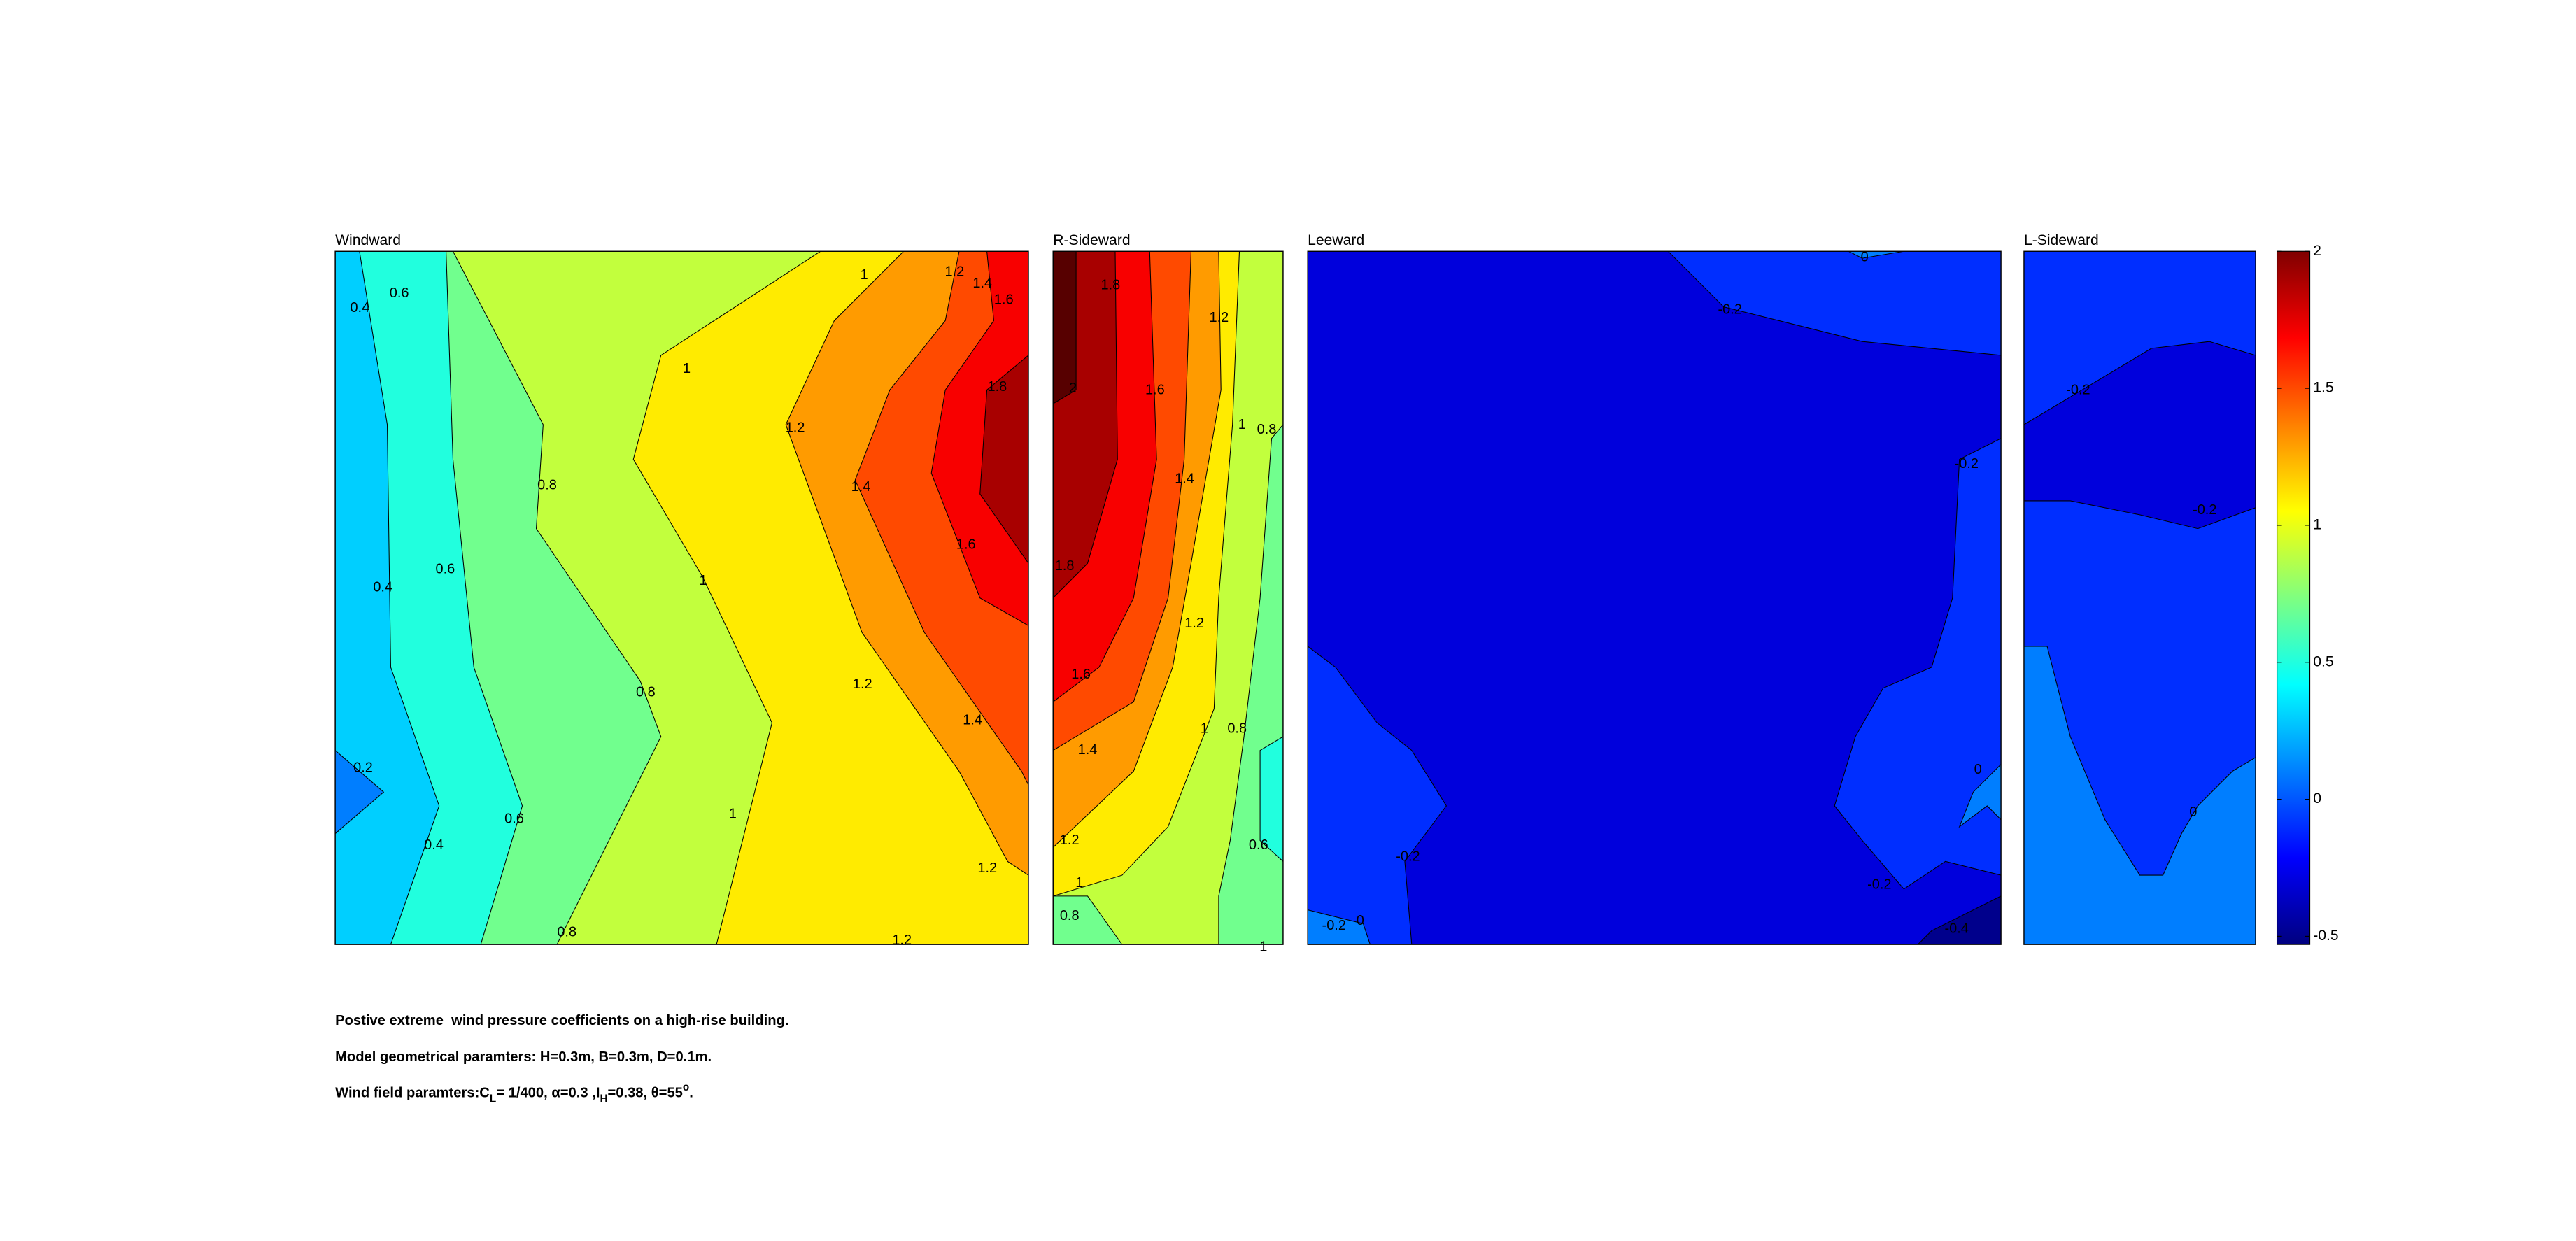  What do you see at coordinates (2293, 597) in the screenshot?
I see `colorbar` at bounding box center [2293, 597].